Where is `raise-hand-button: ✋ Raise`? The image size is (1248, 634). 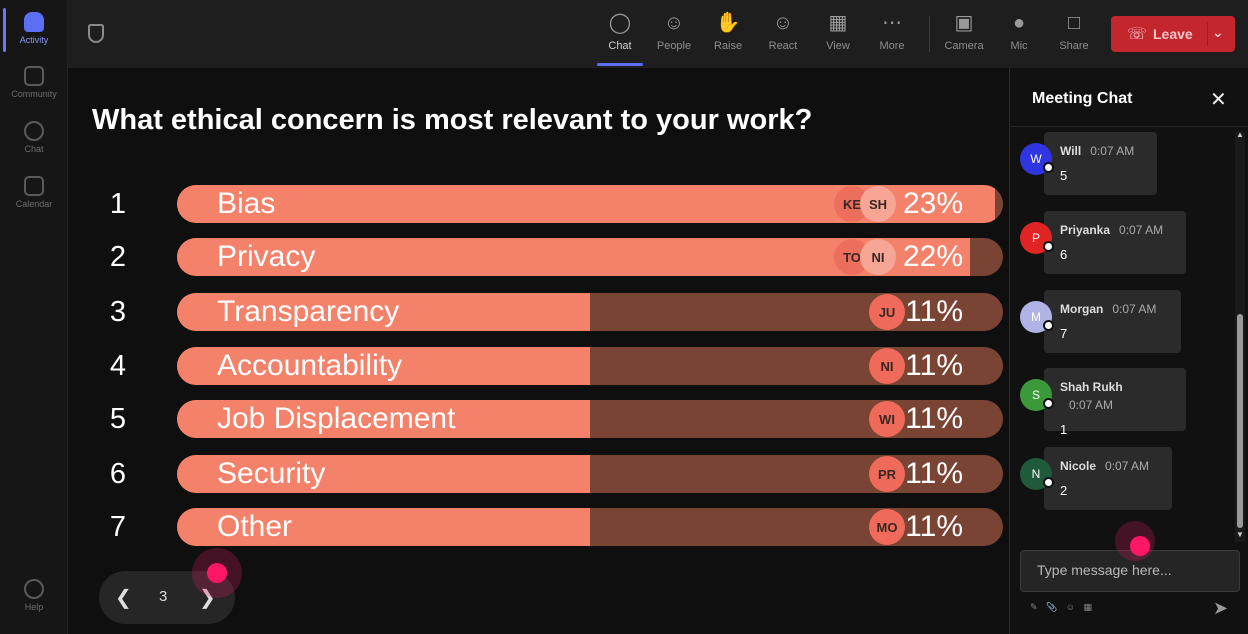
raise-hand-button: ✋ Raise is located at coordinates (728, 31).